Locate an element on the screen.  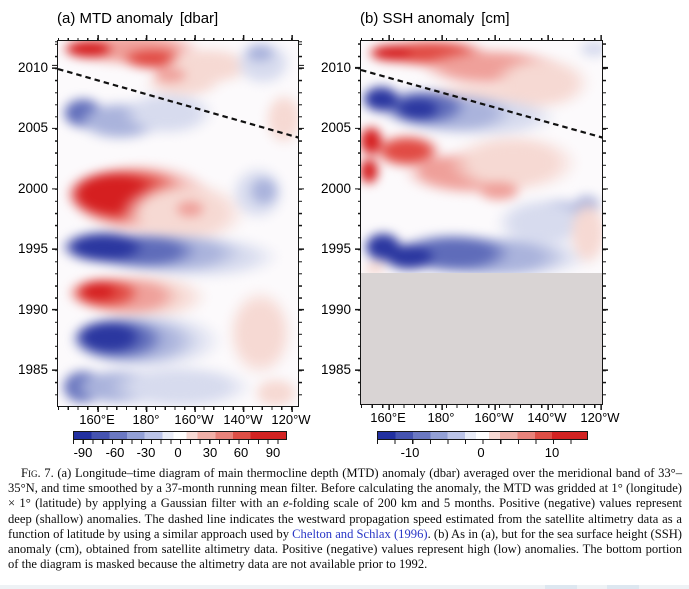
panel-b-y-tick-label: 2000 is located at coordinates (335, 188).